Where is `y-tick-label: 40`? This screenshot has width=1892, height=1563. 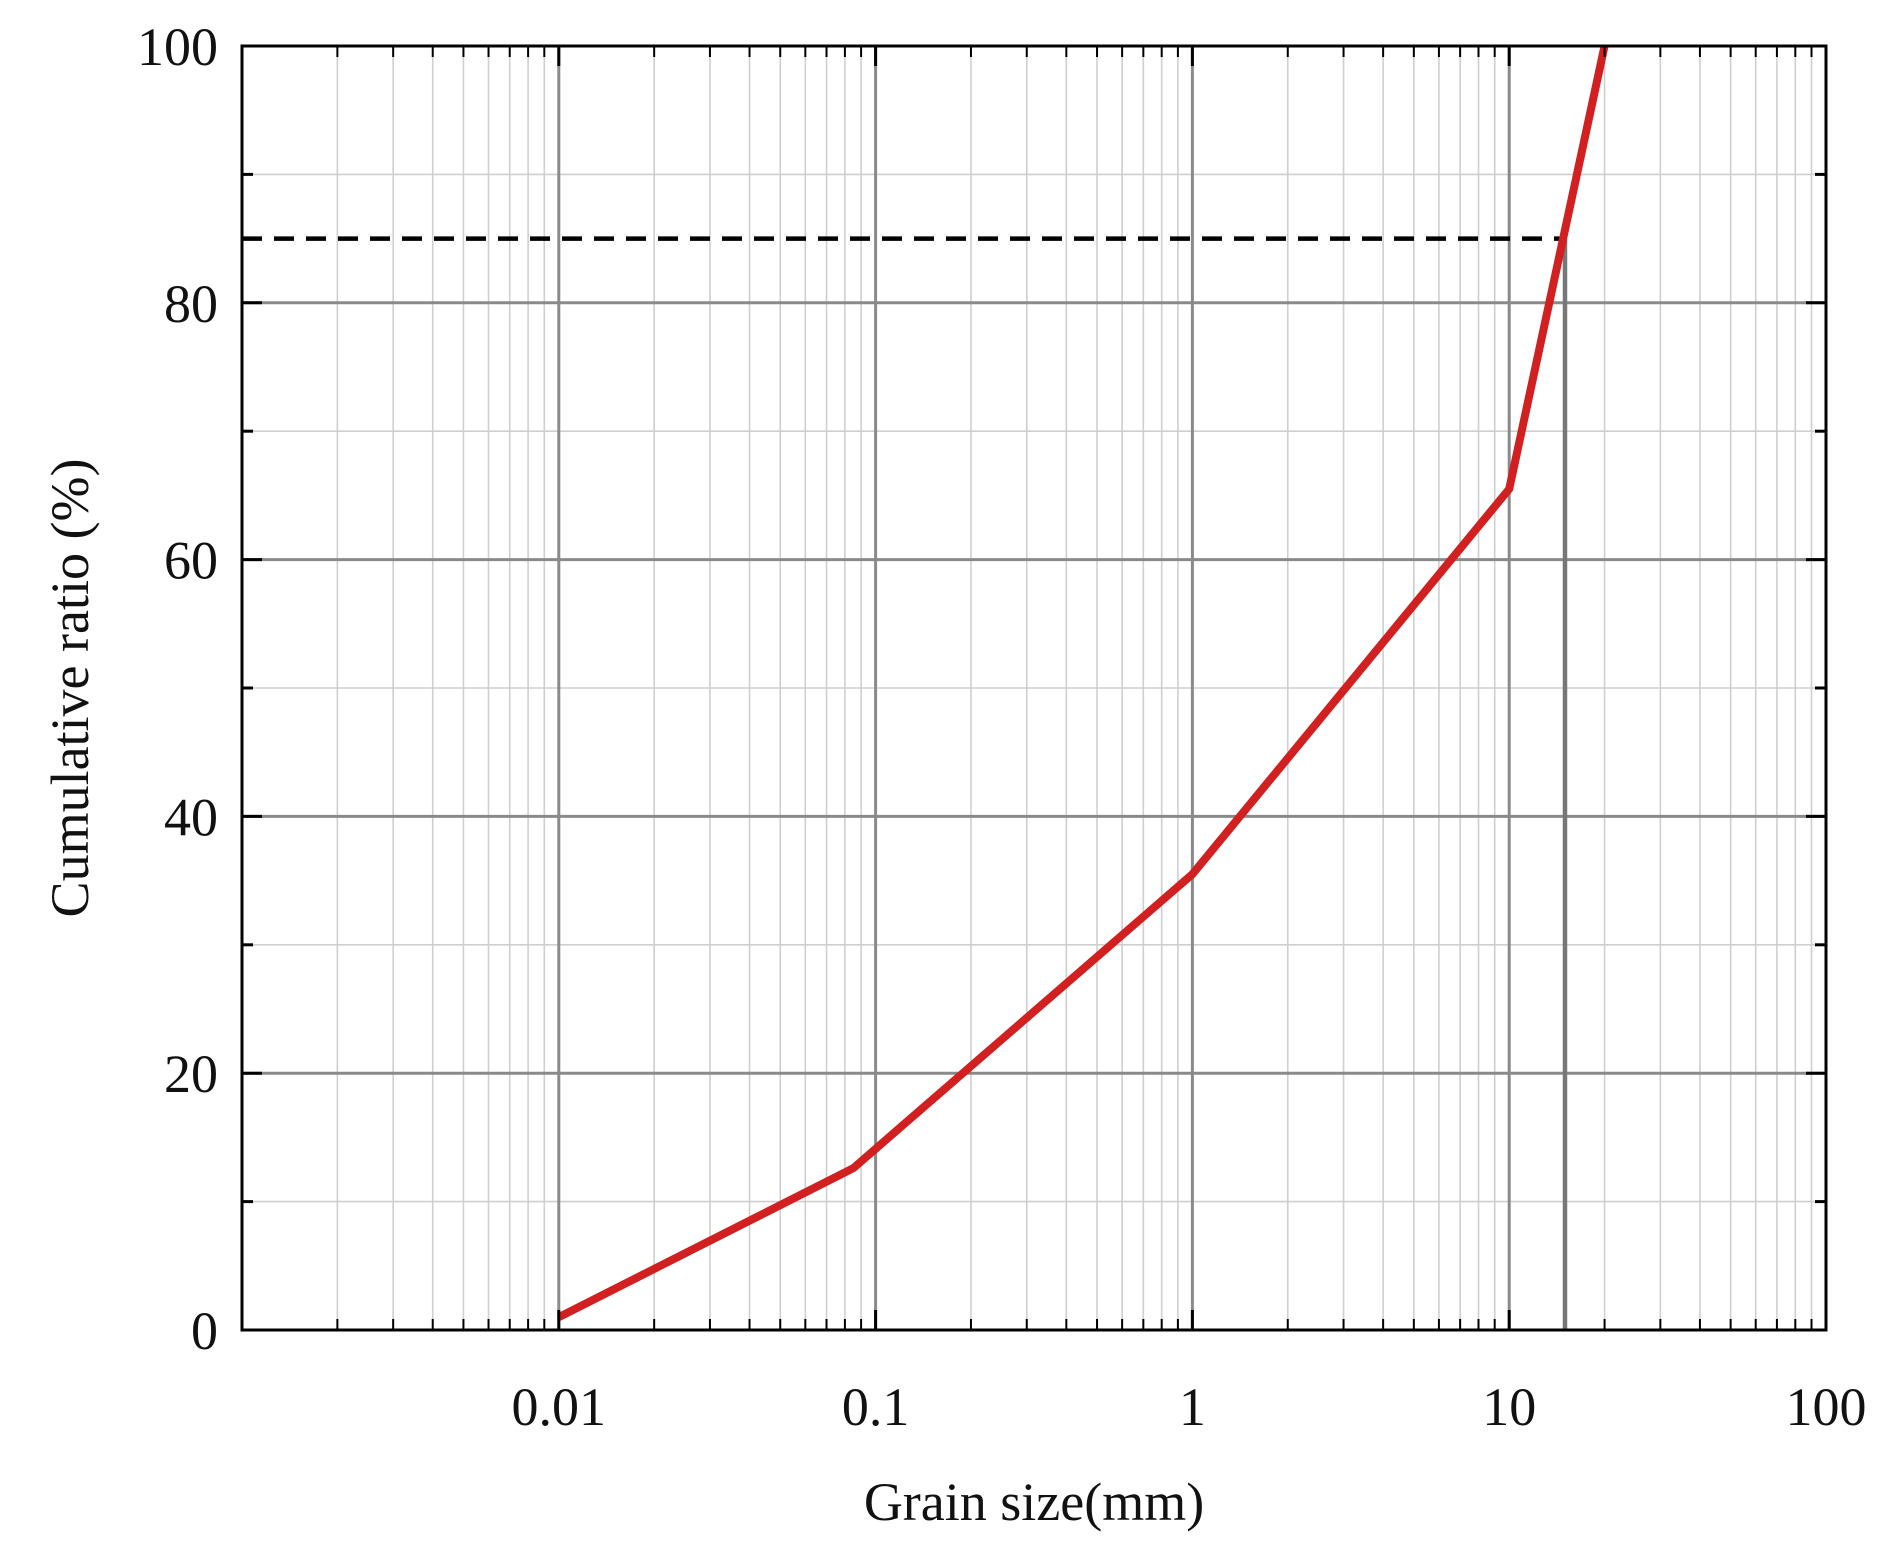 y-tick-label: 40 is located at coordinates (191, 817).